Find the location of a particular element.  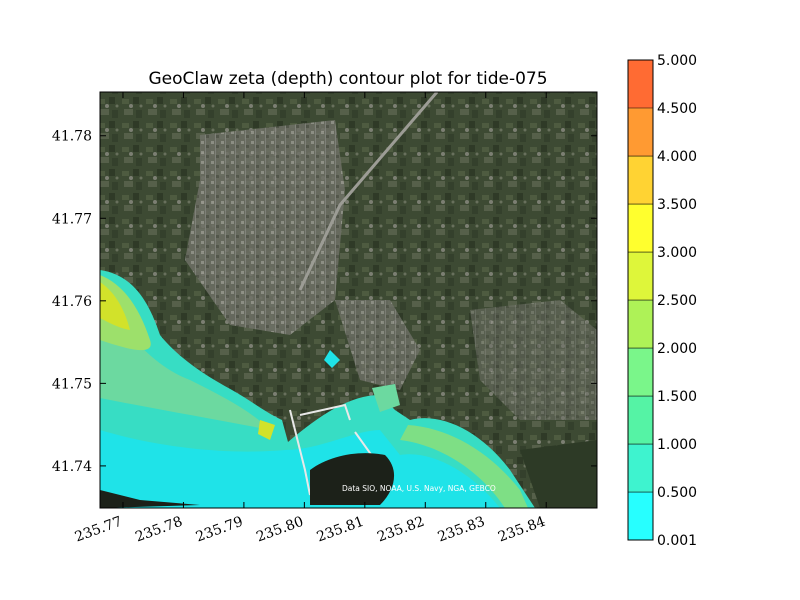

jetty is located at coordinates (300, 452).